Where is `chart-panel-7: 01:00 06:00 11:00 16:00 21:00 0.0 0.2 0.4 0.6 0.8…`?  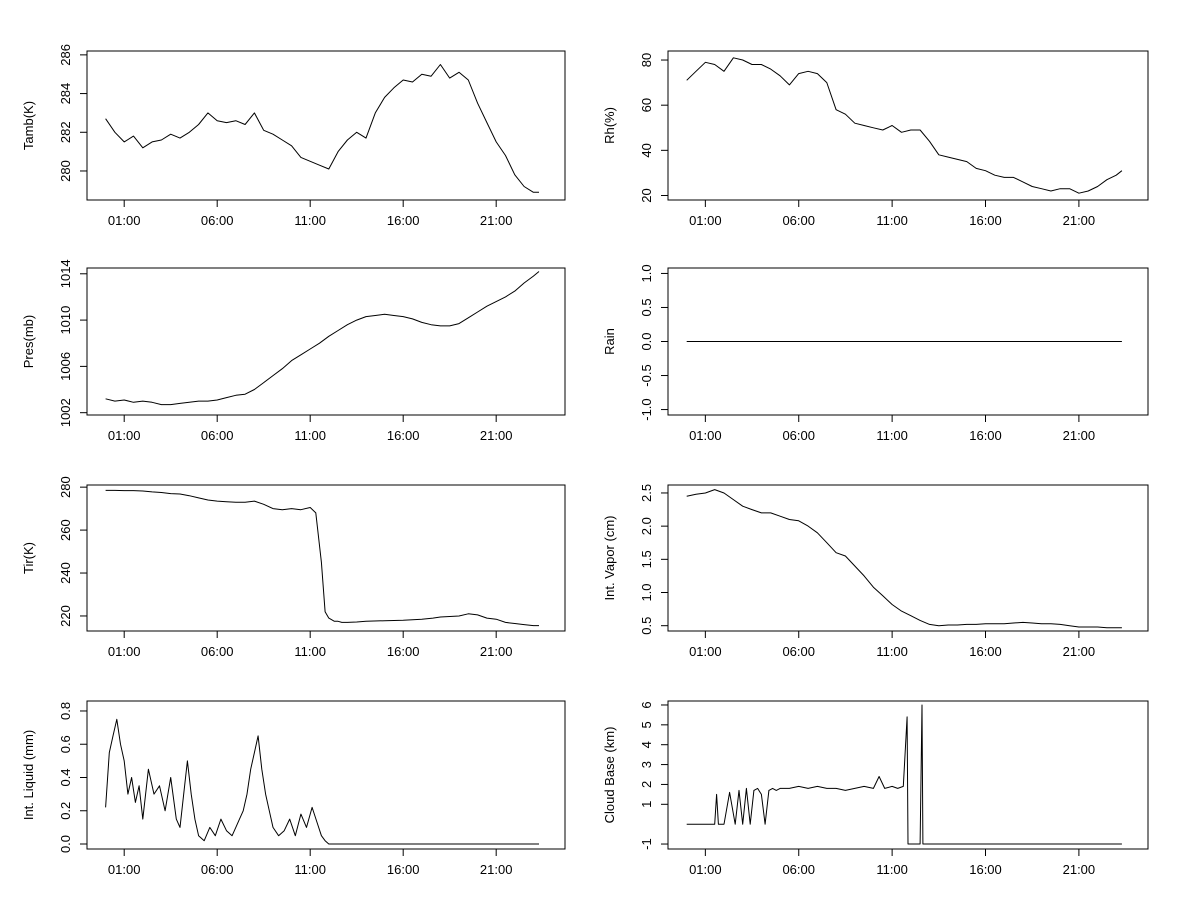
chart-panel-7: 01:00 06:00 11:00 16:00 21:00 0.0 0.2 0.4 0.6 0.8… is located at coordinates (293, 788).